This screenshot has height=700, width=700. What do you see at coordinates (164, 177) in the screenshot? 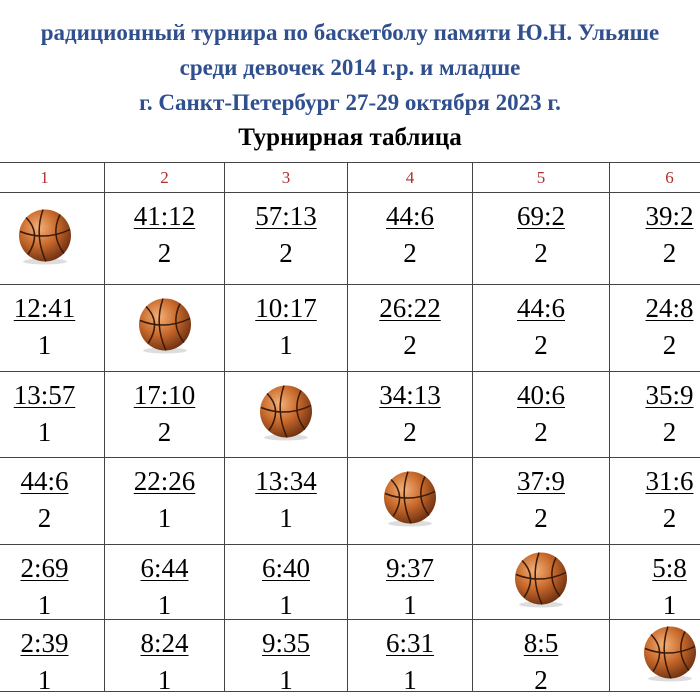
I see `column-header: 2` at bounding box center [164, 177].